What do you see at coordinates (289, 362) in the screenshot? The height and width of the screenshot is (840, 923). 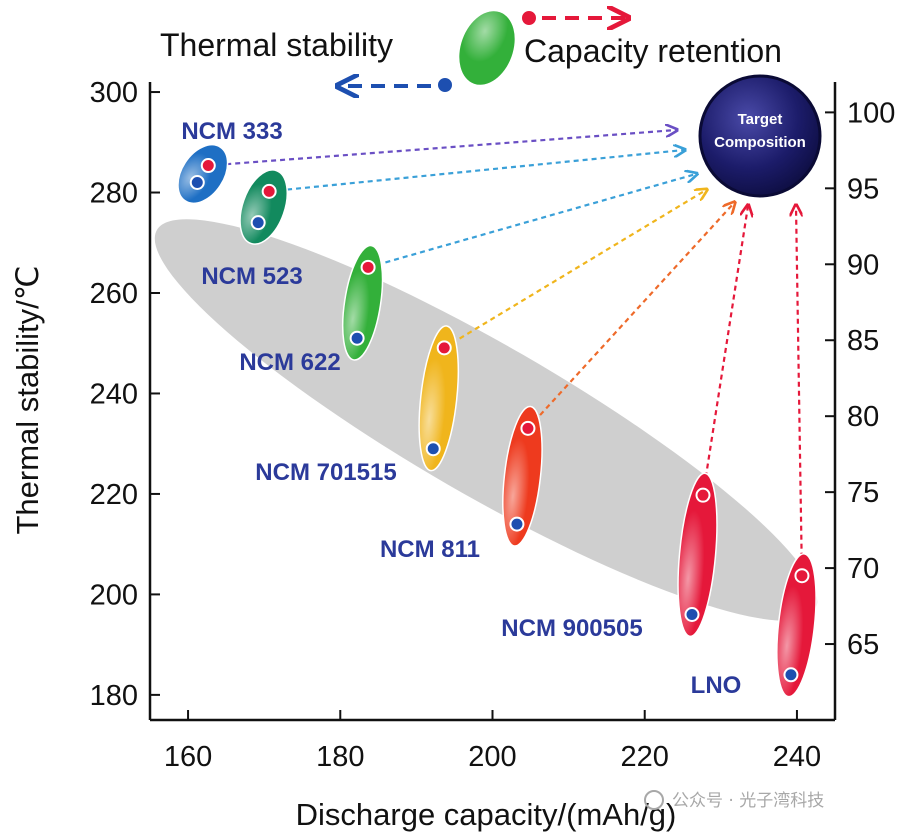 I see `material-label: NCM 622` at bounding box center [289, 362].